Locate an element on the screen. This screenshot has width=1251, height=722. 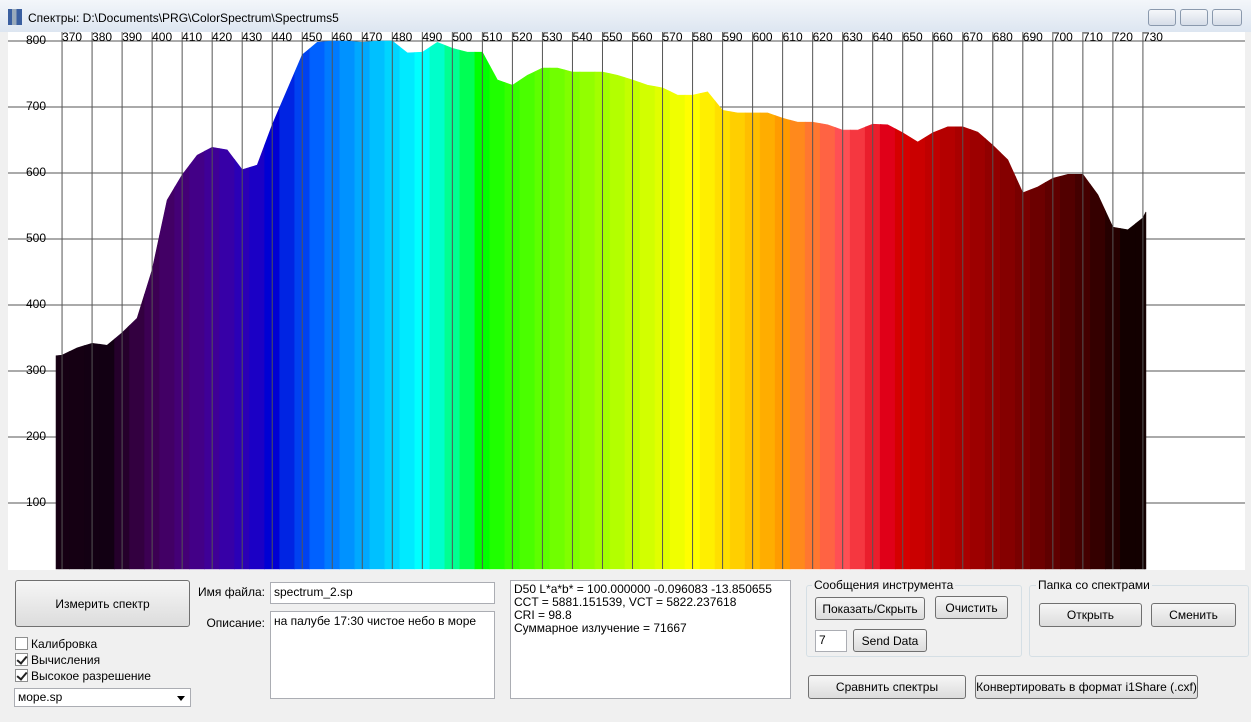
combo-value: море.sp is located at coordinates (40, 697).